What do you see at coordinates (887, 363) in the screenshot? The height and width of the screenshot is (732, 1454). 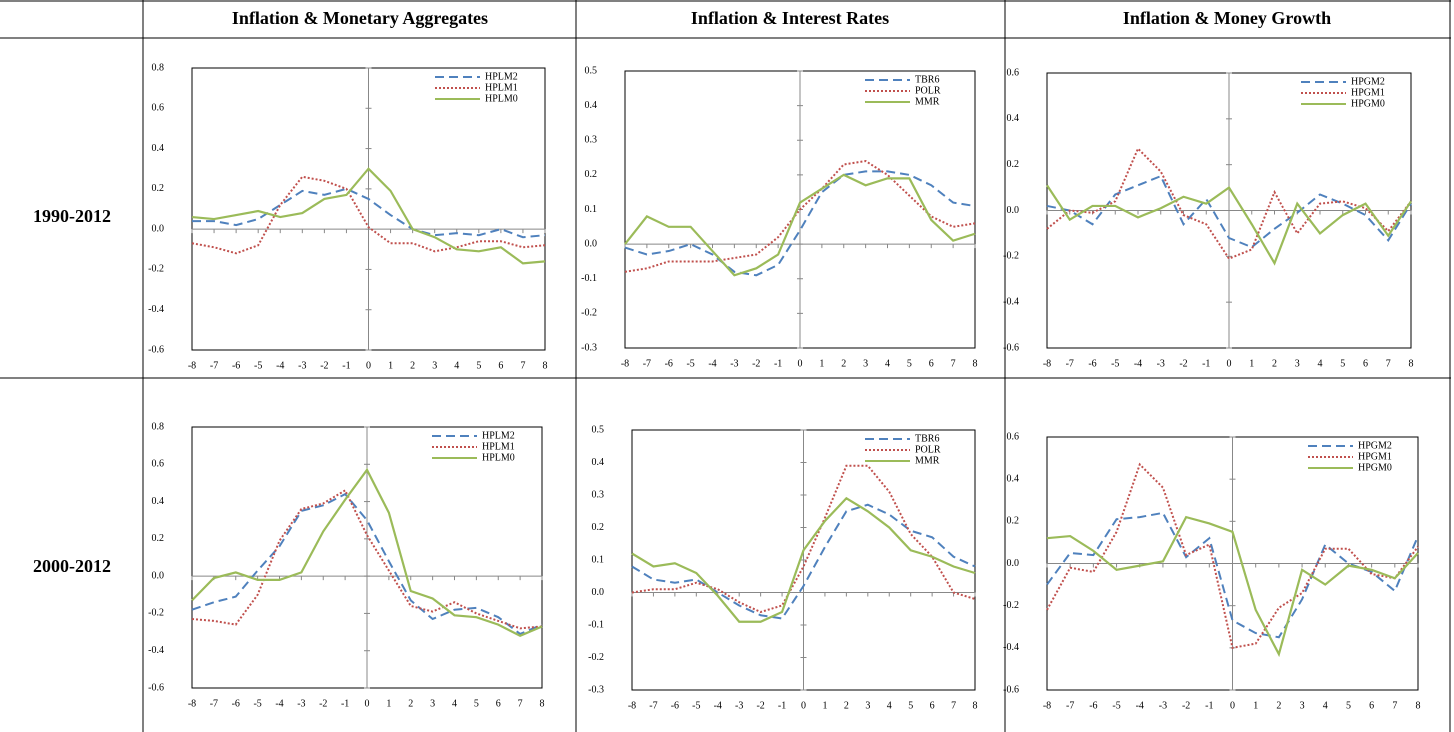 I see `x-tick-label: 4` at bounding box center [887, 363].